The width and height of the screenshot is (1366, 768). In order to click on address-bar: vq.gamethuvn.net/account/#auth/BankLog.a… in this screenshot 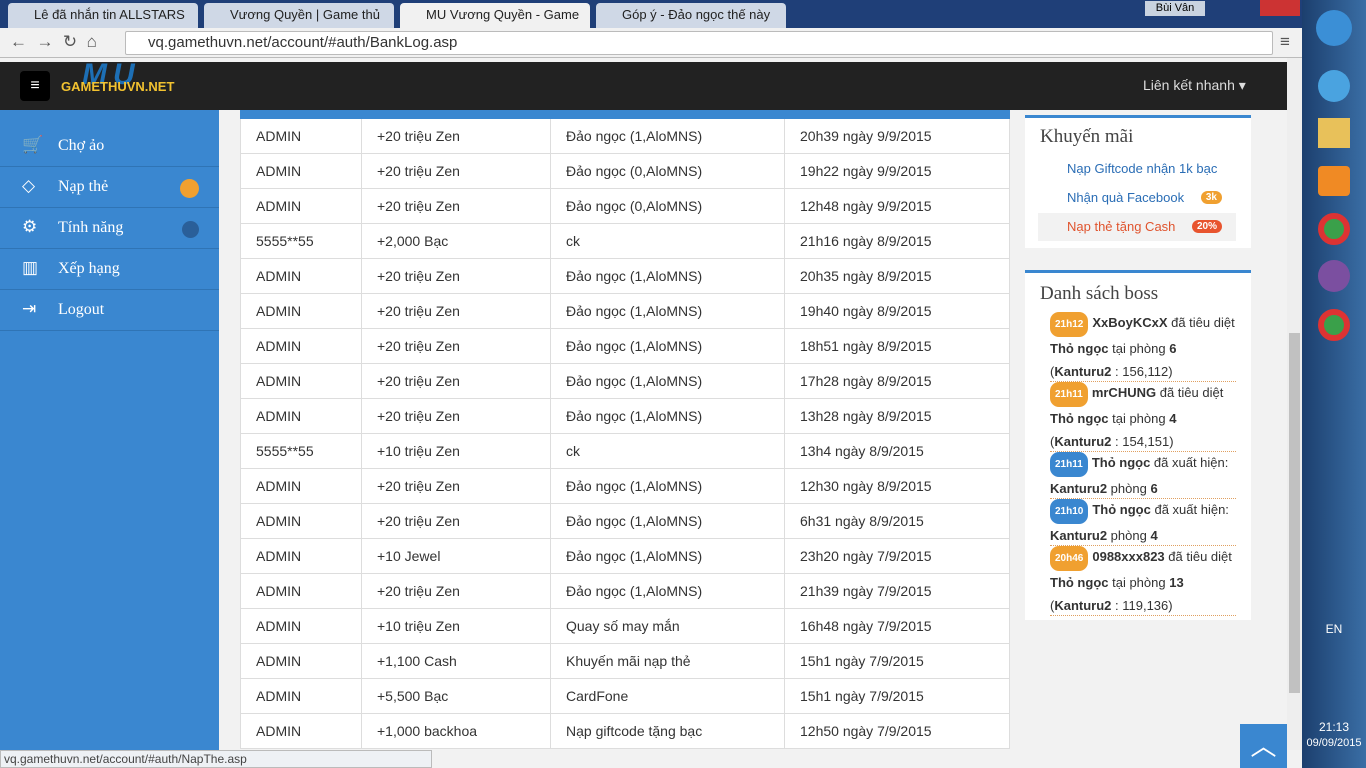, I will do `click(699, 43)`.